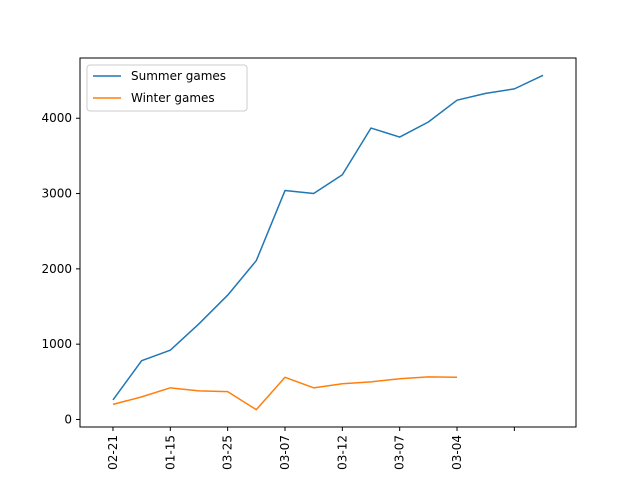 Image resolution: width=640 pixels, height=484 pixels. Describe the element at coordinates (68, 419) in the screenshot. I see `y-tick-label: 0` at that location.